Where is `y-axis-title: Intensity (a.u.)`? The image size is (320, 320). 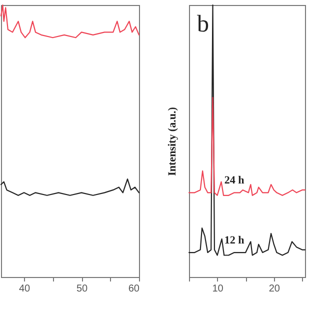
y-axis-title: Intensity (a.u.) is located at coordinates (172, 141).